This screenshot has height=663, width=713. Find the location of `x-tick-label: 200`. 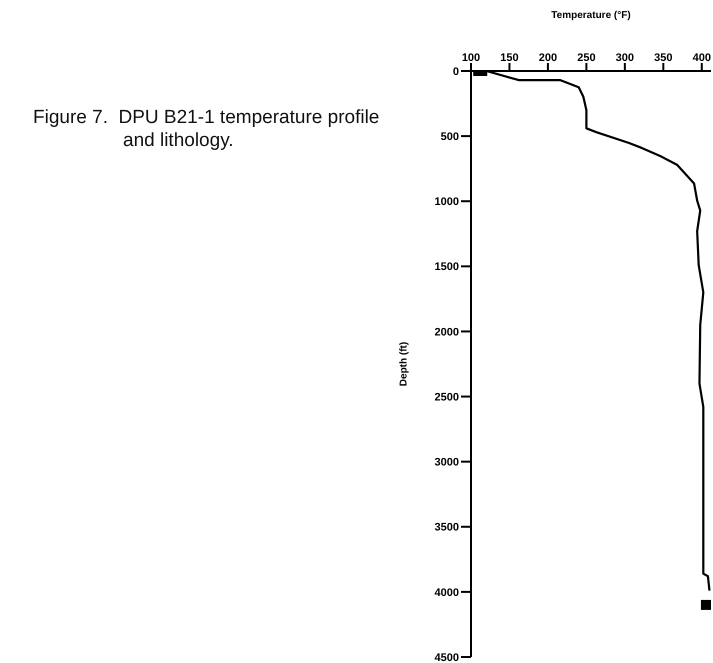

x-tick-label: 200 is located at coordinates (548, 58).